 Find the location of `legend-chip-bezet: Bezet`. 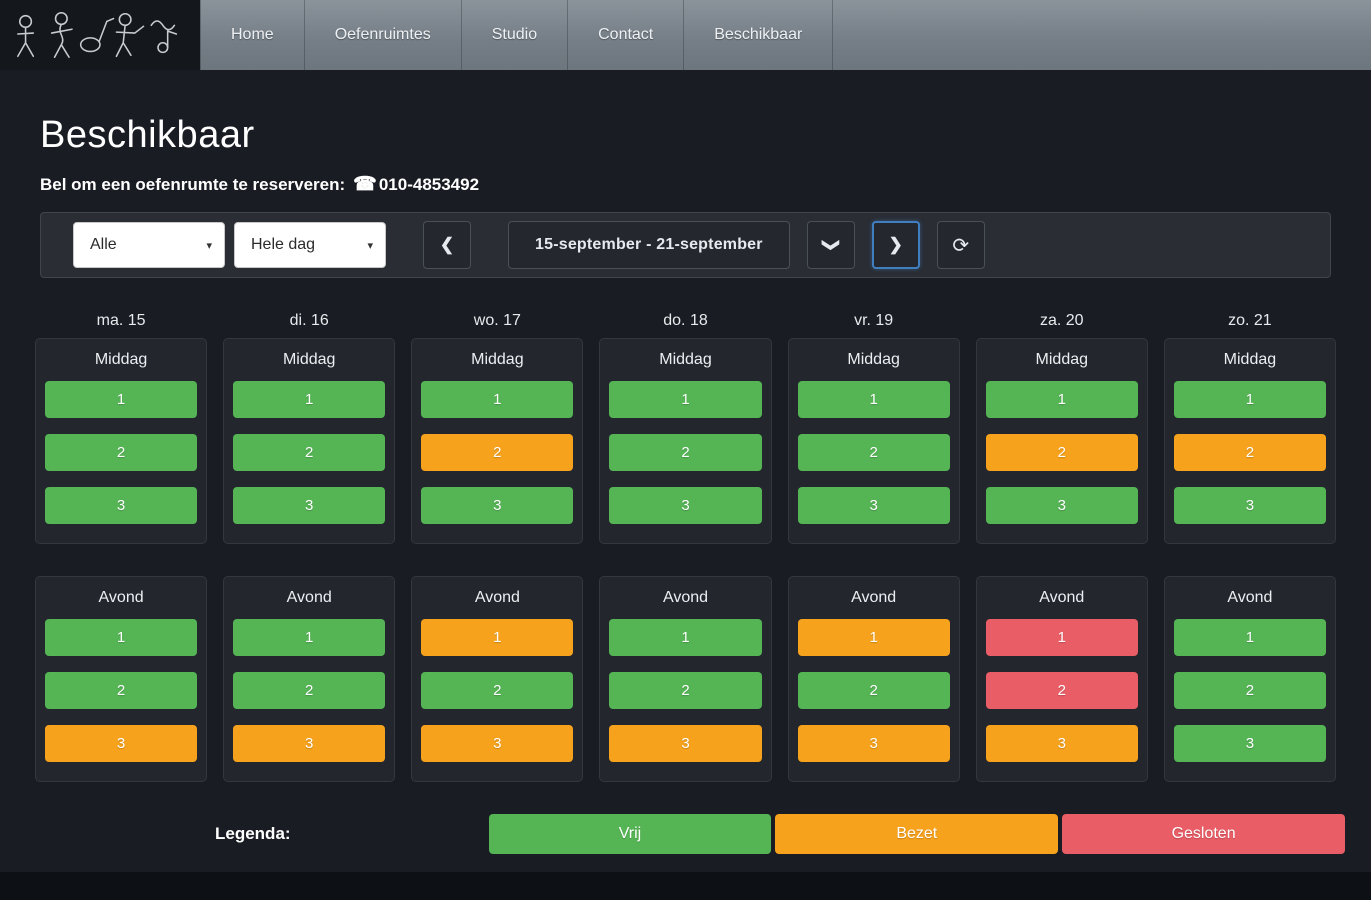

legend-chip-bezet: Bezet is located at coordinates (917, 834).